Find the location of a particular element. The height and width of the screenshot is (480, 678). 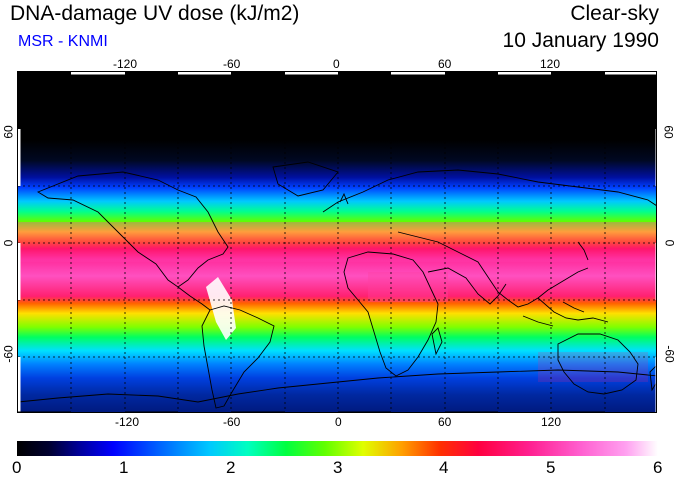

colorbar-label: 2 is located at coordinates (231, 467).